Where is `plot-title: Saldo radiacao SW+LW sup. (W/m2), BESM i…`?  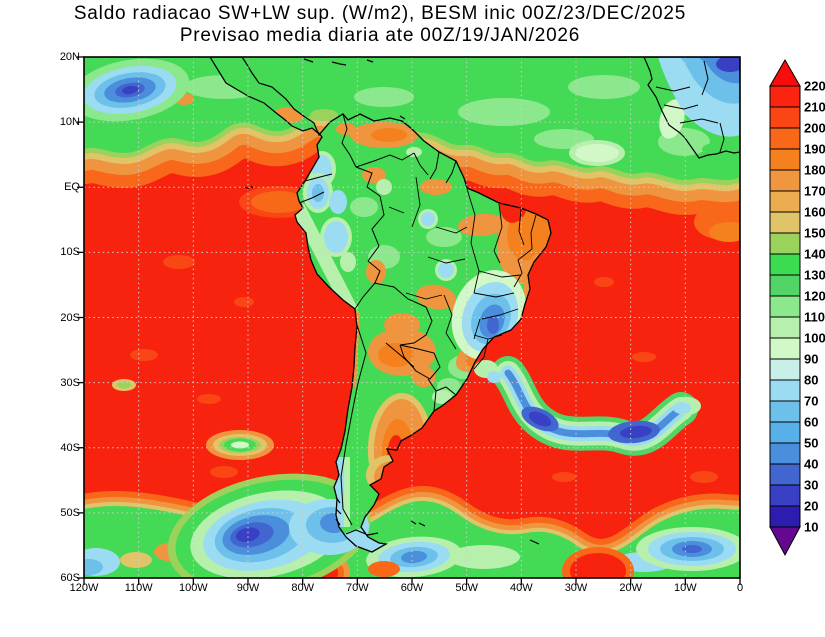 plot-title: Saldo radiacao SW+LW sup. (W/m2), BESM i… is located at coordinates (380, 13).